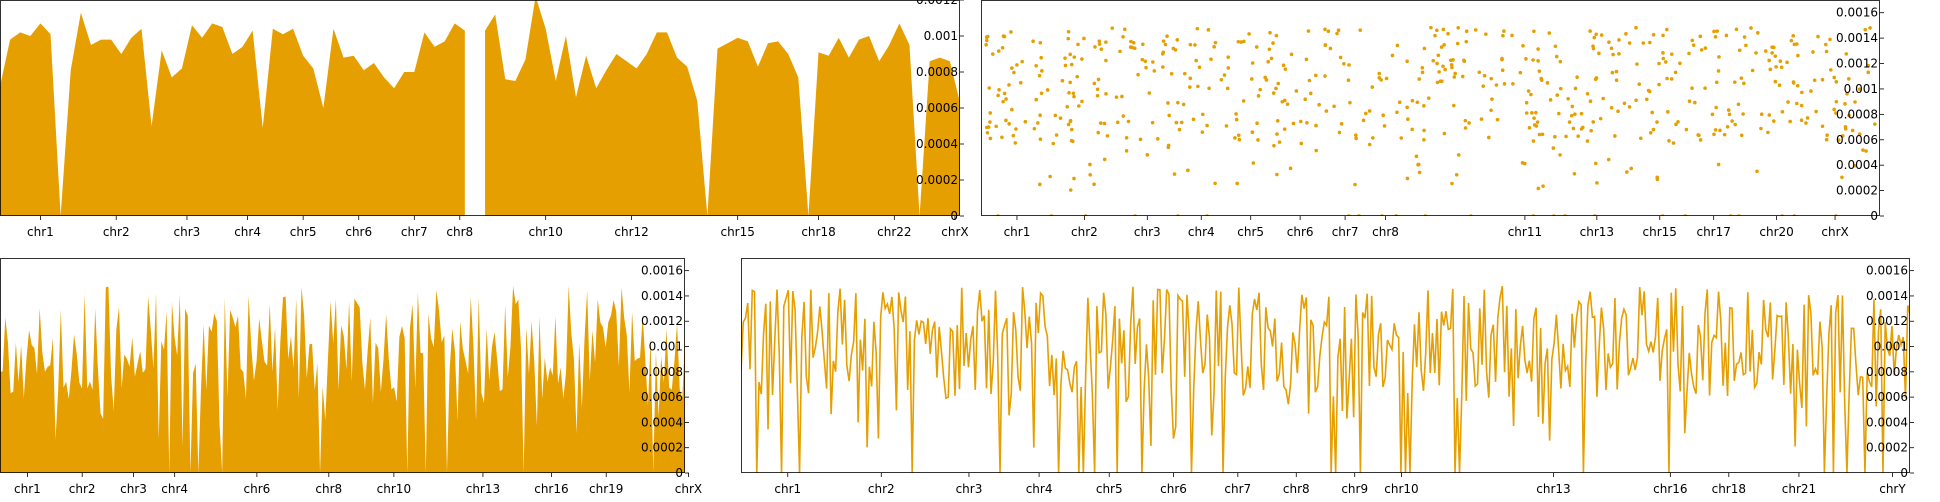  What do you see at coordinates (133, 489) in the screenshot?
I see `x-tick-label: chr3` at bounding box center [133, 489].